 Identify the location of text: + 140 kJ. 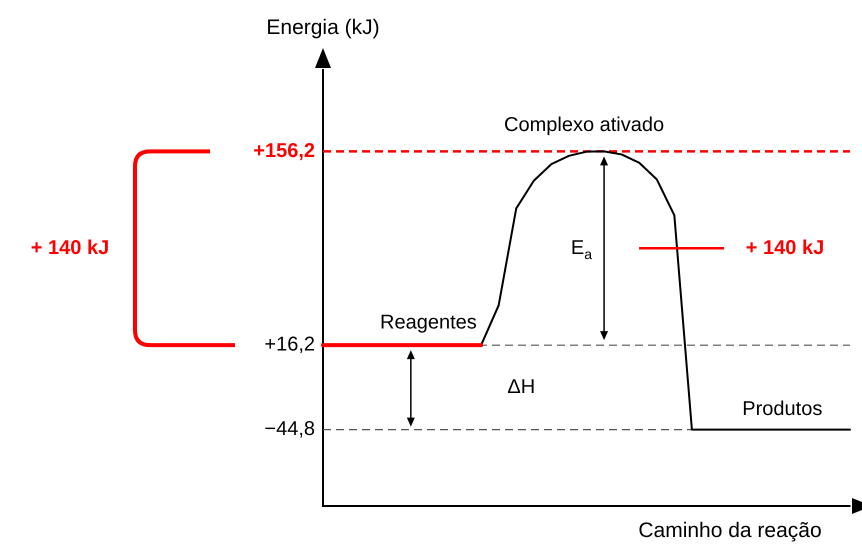
(70, 247).